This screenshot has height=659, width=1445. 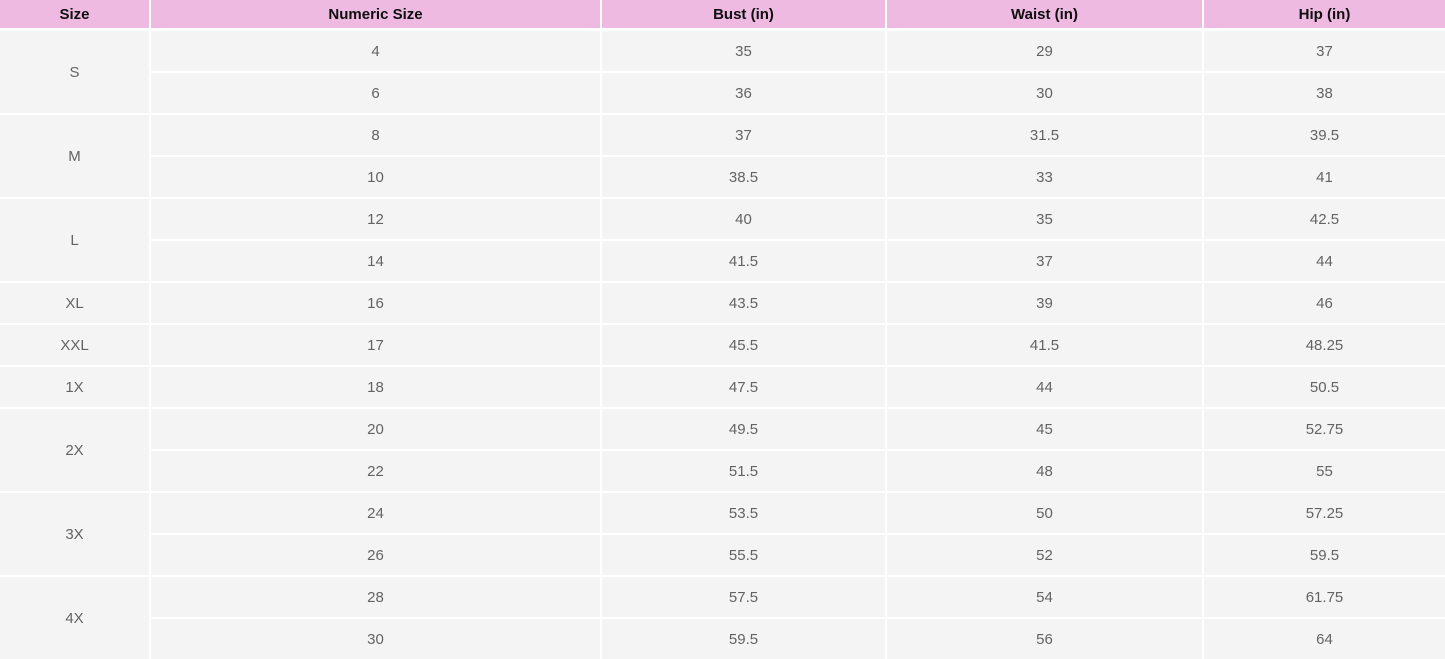 I want to click on table-row: L 12 40 35 42.5, so click(x=722, y=239).